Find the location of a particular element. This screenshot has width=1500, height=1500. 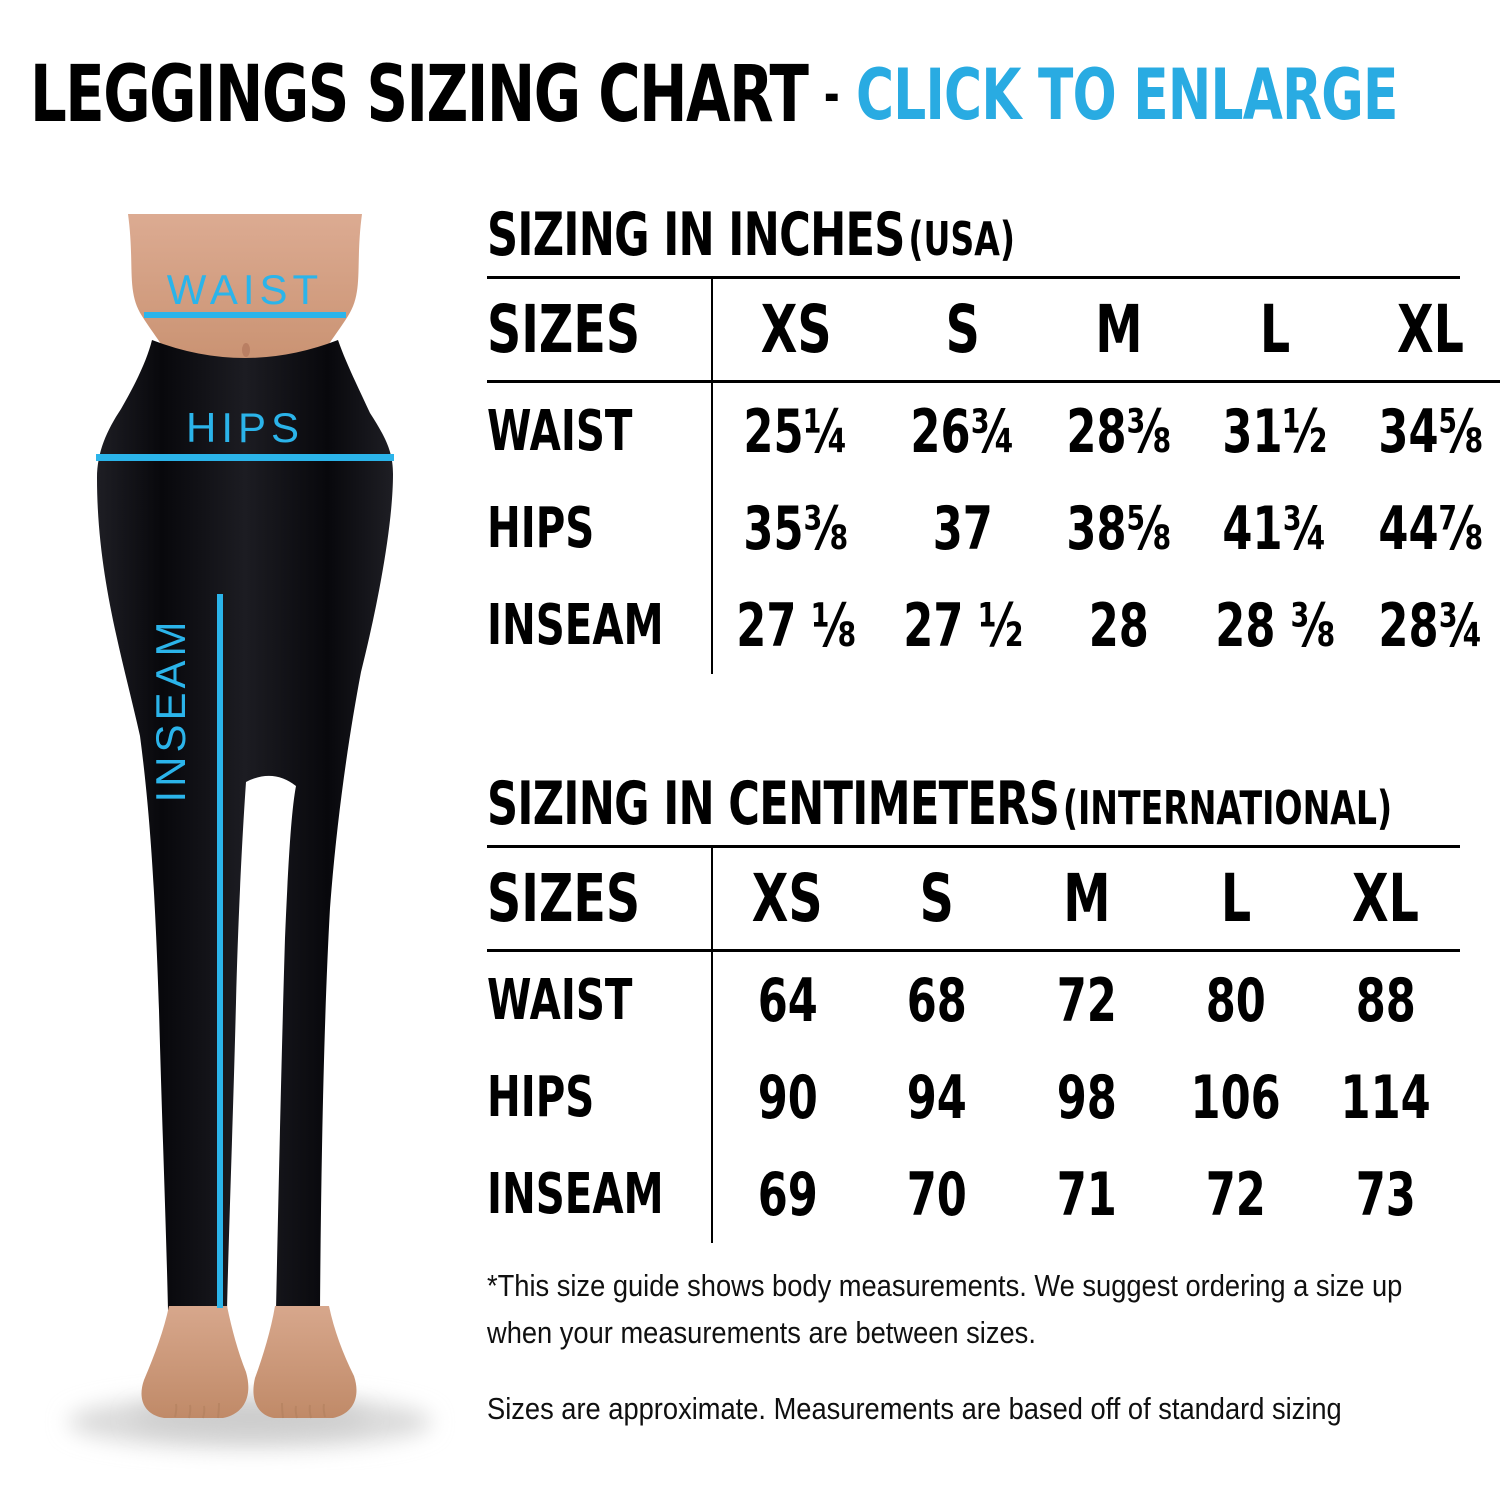

table-cell: 31½ is located at coordinates (1275, 431).